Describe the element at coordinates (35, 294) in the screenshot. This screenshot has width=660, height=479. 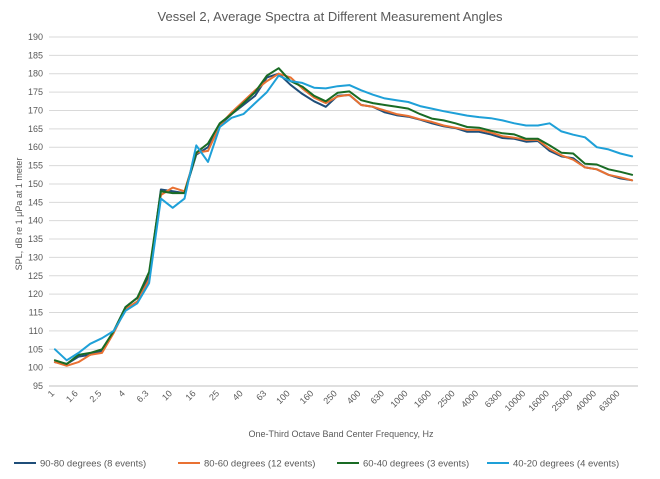
I see `y-tick-label: 120` at that location.